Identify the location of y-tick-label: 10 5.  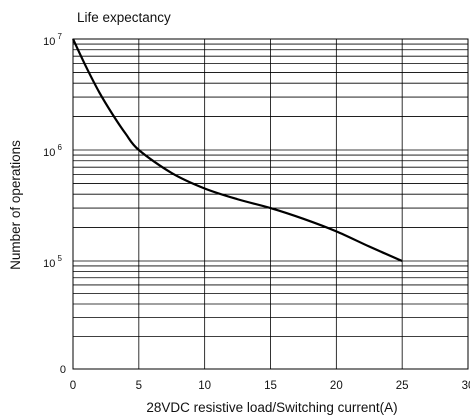
(52, 262).